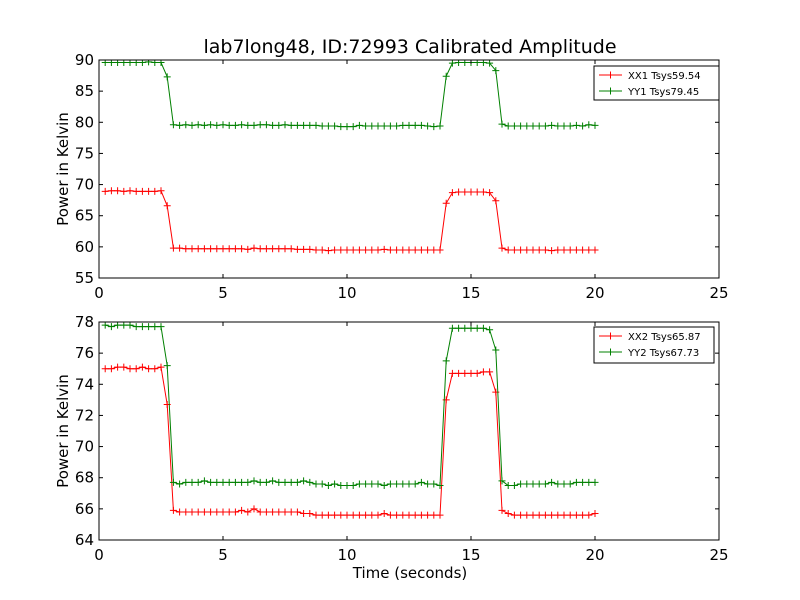 The image size is (800, 600). Describe the element at coordinates (84, 122) in the screenshot. I see `y-tick-label: 80` at that location.